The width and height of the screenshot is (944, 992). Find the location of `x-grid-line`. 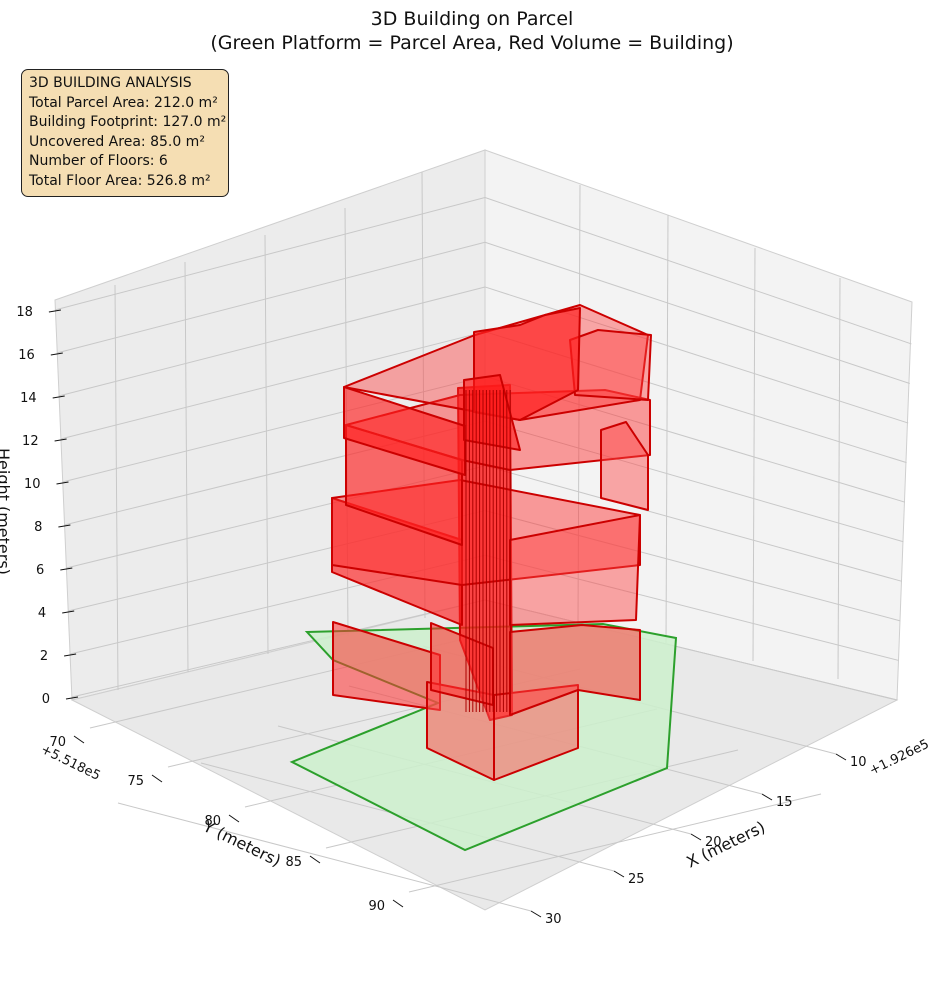

x-grid-line is located at coordinates (324, 857).